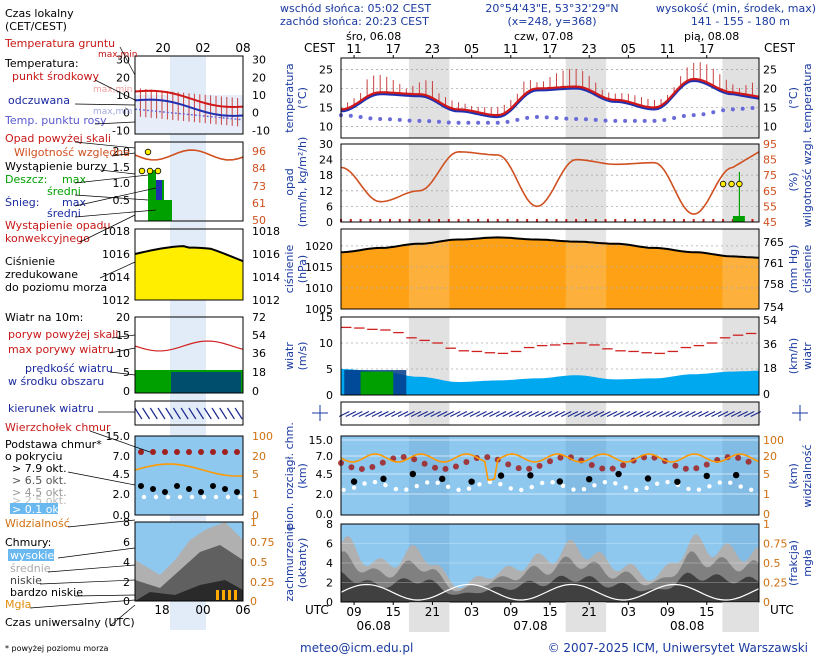 The width and height of the screenshot is (820, 660). I want to click on storm-marker, so click(731, 184).